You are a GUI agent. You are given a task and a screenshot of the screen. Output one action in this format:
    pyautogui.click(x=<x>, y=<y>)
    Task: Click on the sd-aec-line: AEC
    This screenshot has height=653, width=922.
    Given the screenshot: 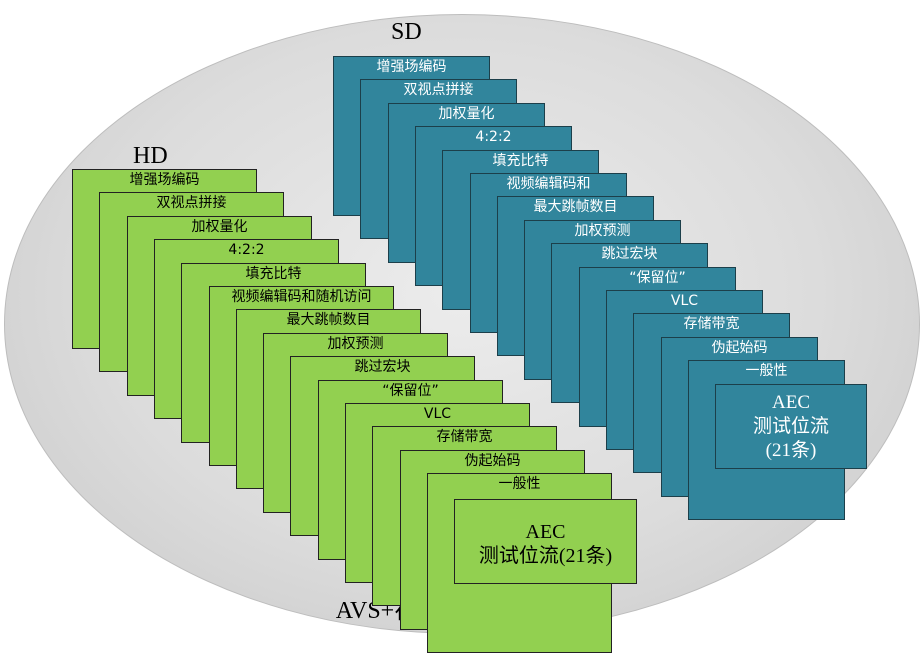 What is the action you would take?
    pyautogui.click(x=791, y=402)
    